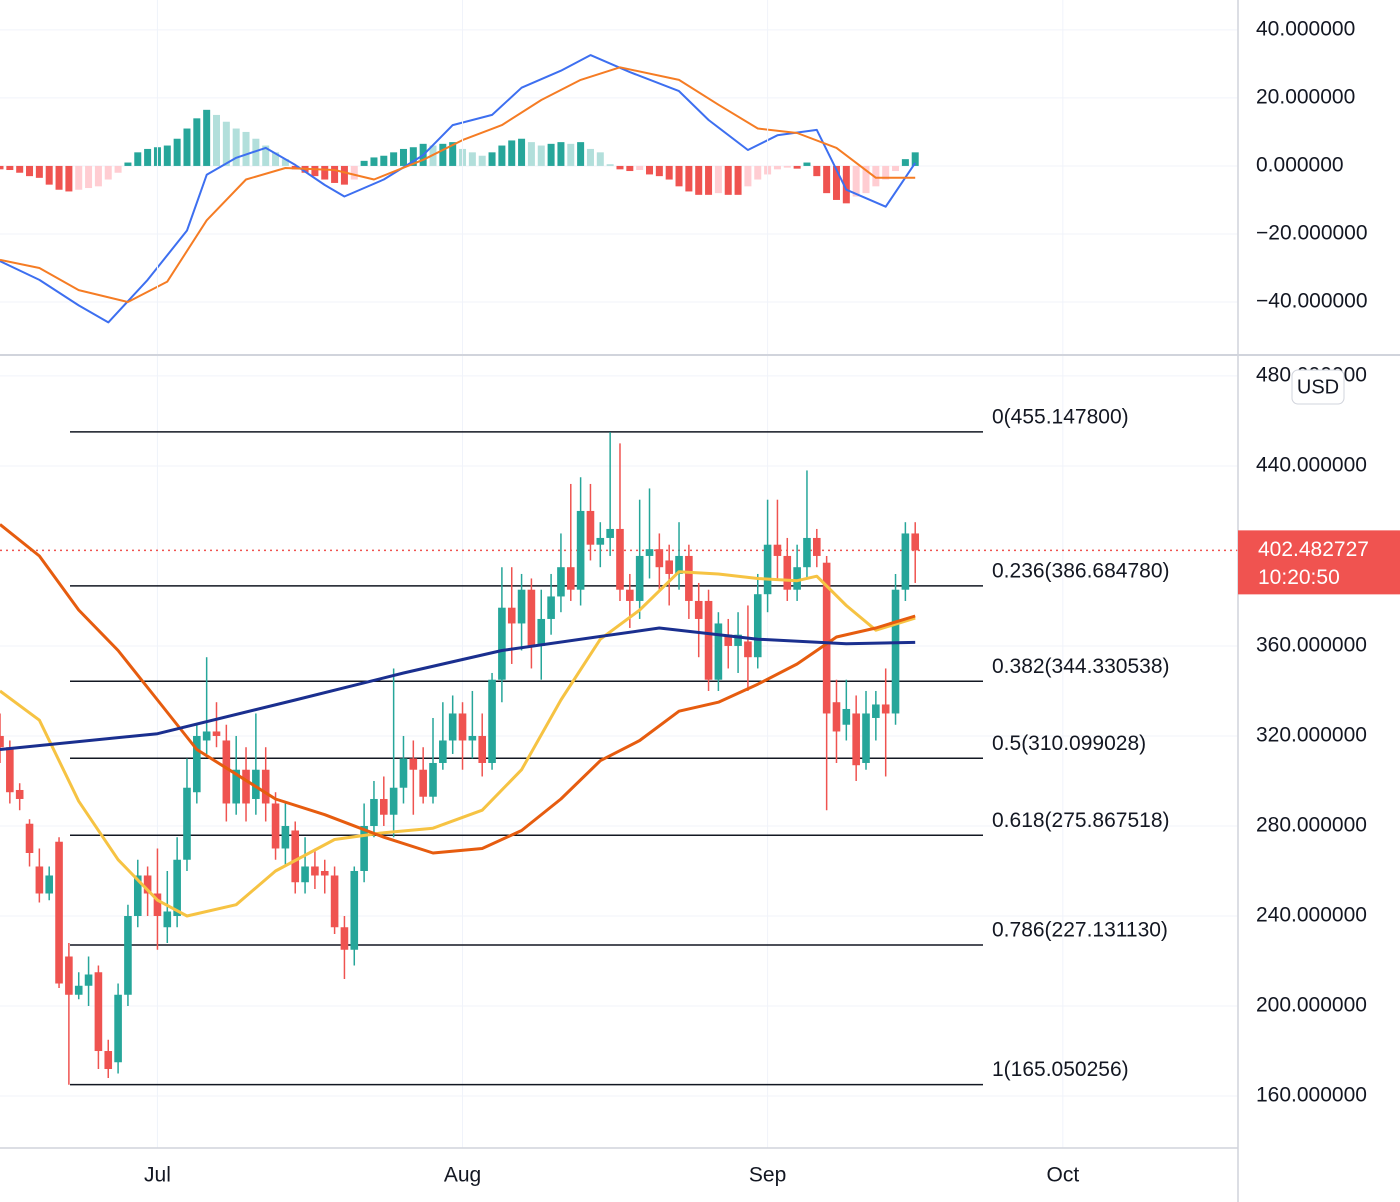 This screenshot has width=1400, height=1202. I want to click on y-tick-label: 360.000000, so click(1311, 645).